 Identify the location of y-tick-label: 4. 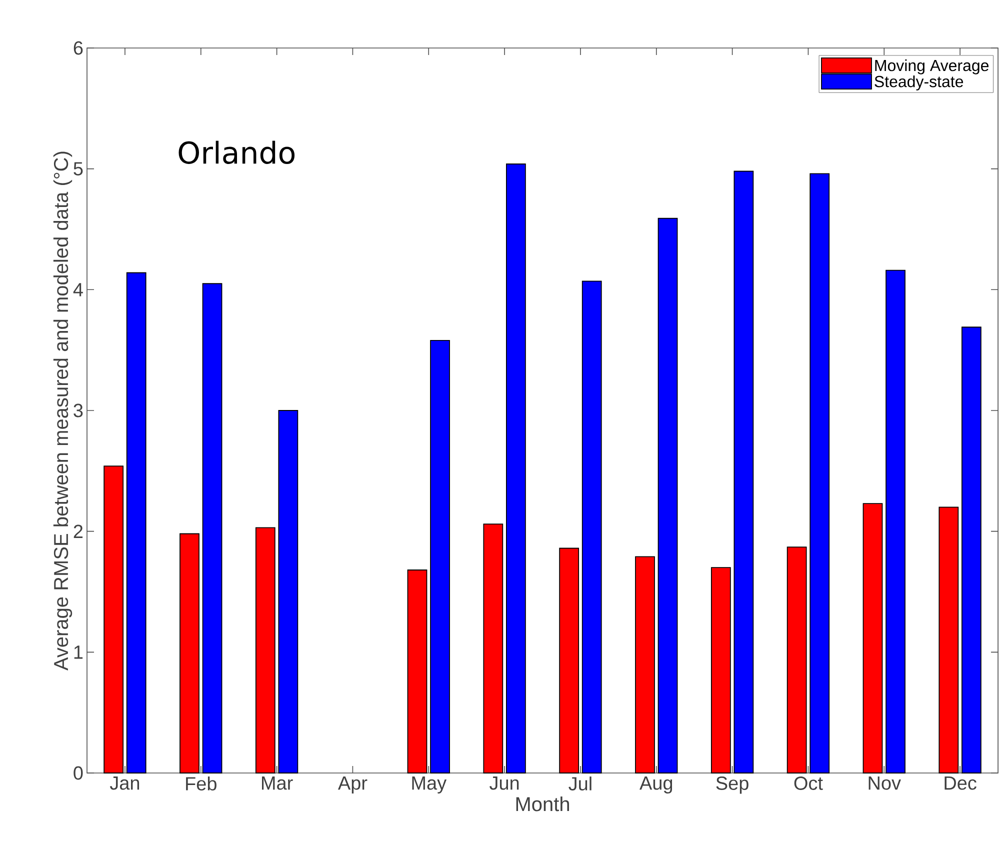
(78, 289).